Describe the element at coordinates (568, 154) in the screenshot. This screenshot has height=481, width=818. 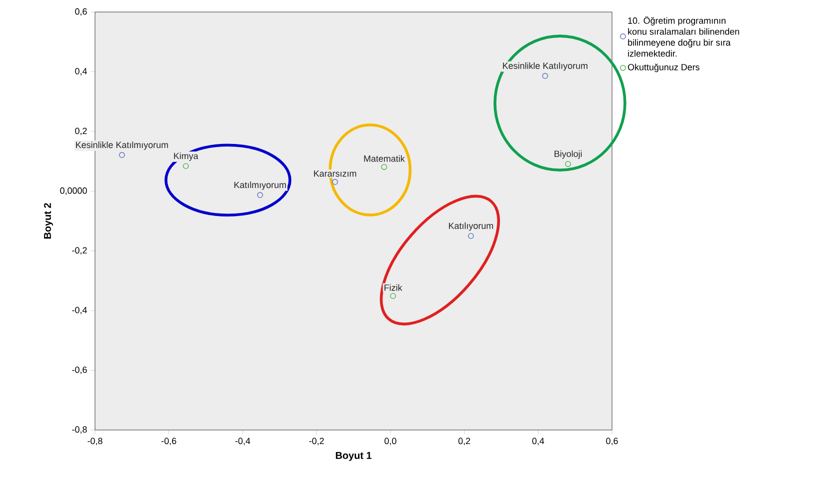
I see `annotation: Biyoloji` at that location.